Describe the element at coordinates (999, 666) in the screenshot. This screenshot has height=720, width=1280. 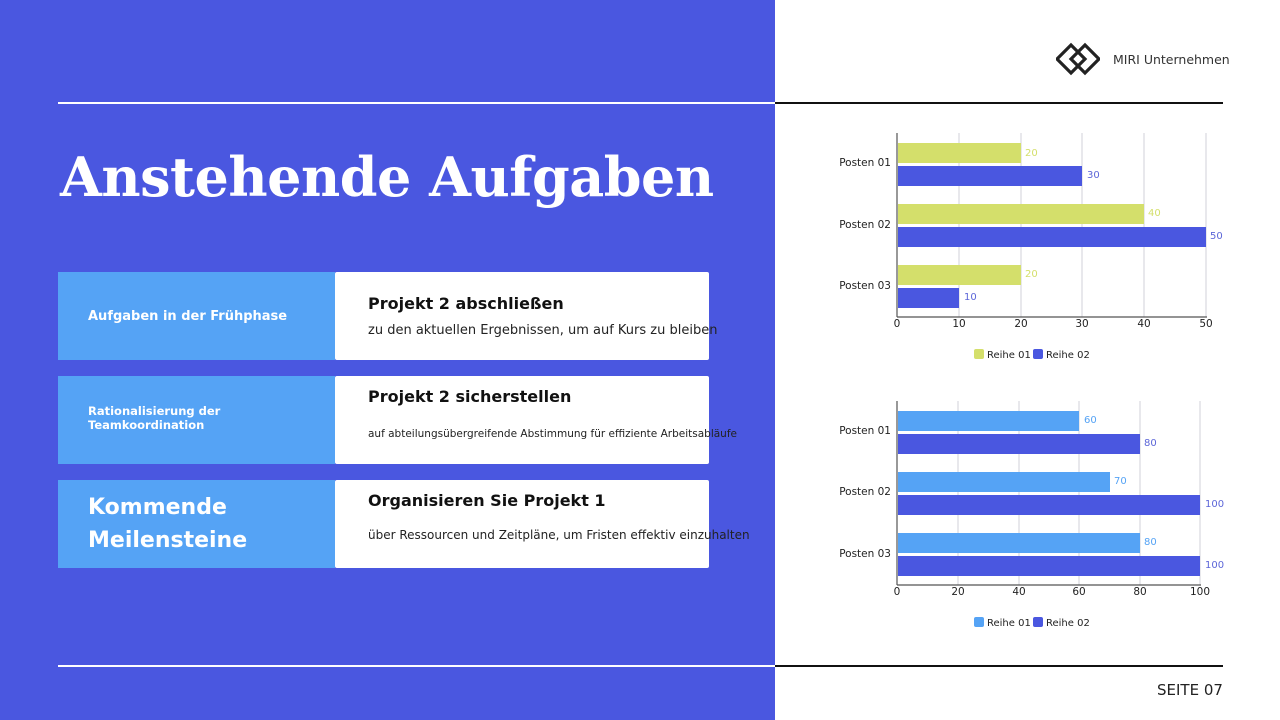
I see `bottom-divider-right` at that location.